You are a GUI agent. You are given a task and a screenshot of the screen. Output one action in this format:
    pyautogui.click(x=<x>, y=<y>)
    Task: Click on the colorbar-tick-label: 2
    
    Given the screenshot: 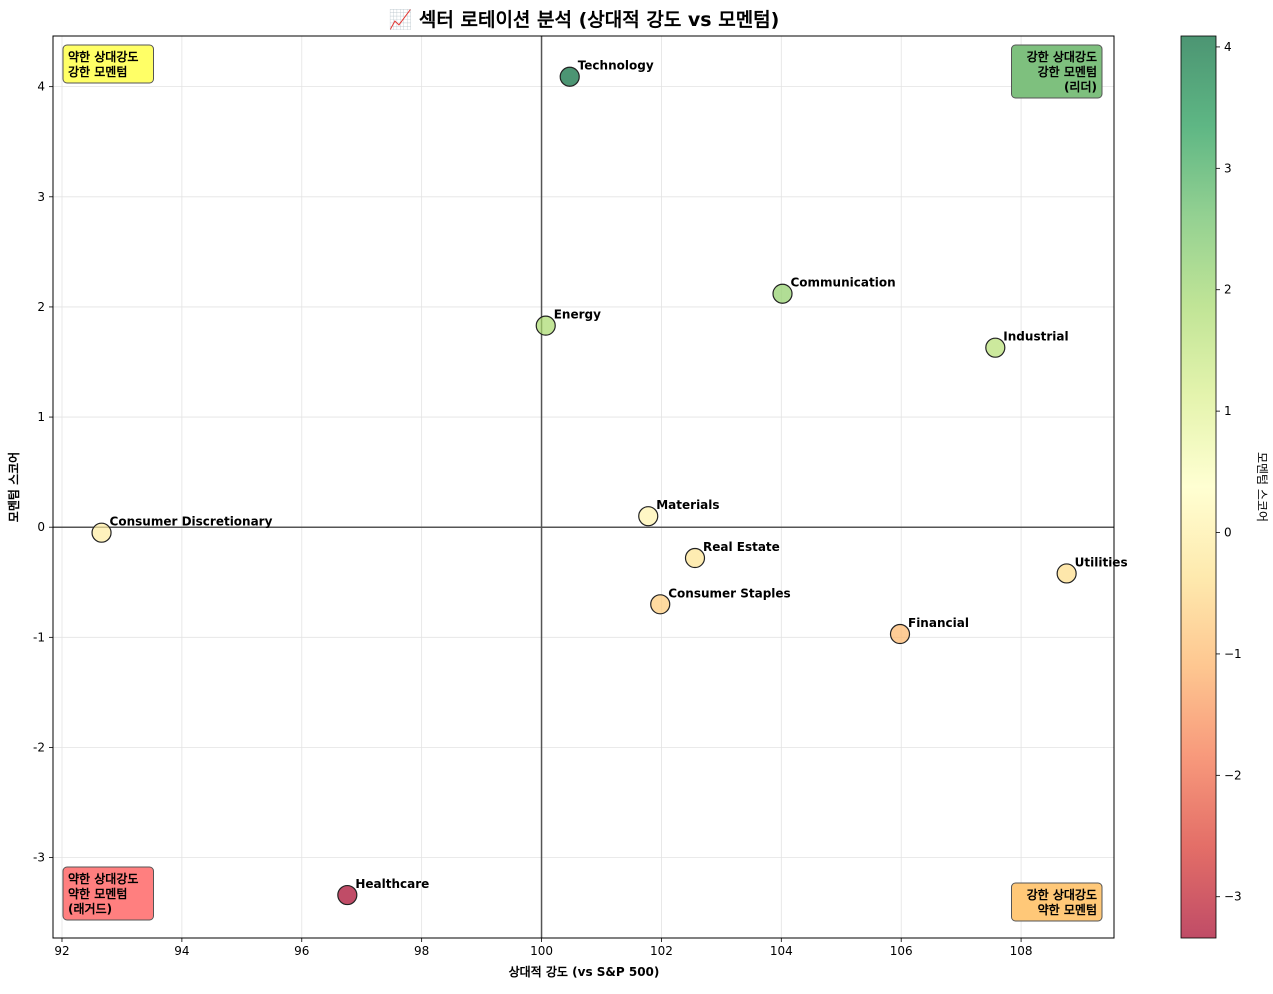 What is the action you would take?
    pyautogui.click(x=1228, y=290)
    